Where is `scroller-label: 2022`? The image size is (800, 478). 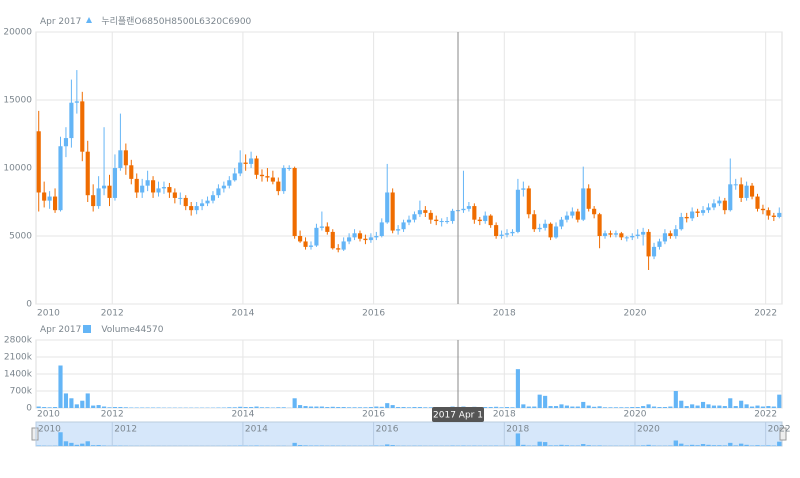 scroller-label: 2022 is located at coordinates (779, 430).